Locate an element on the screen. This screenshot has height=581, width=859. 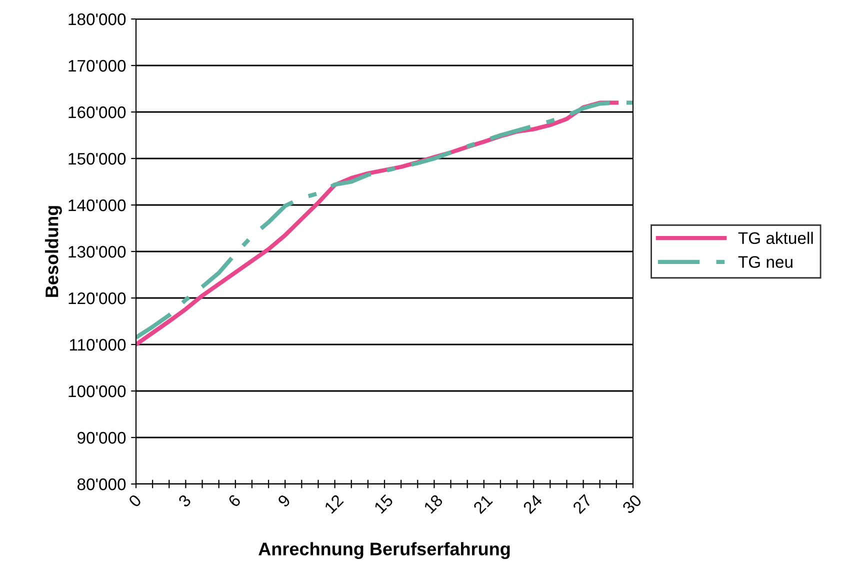
y-tick-label: 160'000 is located at coordinates (97, 112).